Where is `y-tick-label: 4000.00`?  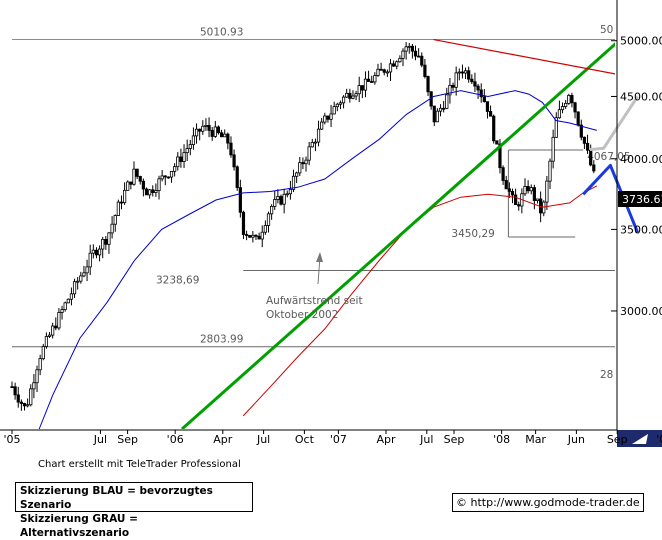
y-tick-label: 4000.00 is located at coordinates (641, 159).